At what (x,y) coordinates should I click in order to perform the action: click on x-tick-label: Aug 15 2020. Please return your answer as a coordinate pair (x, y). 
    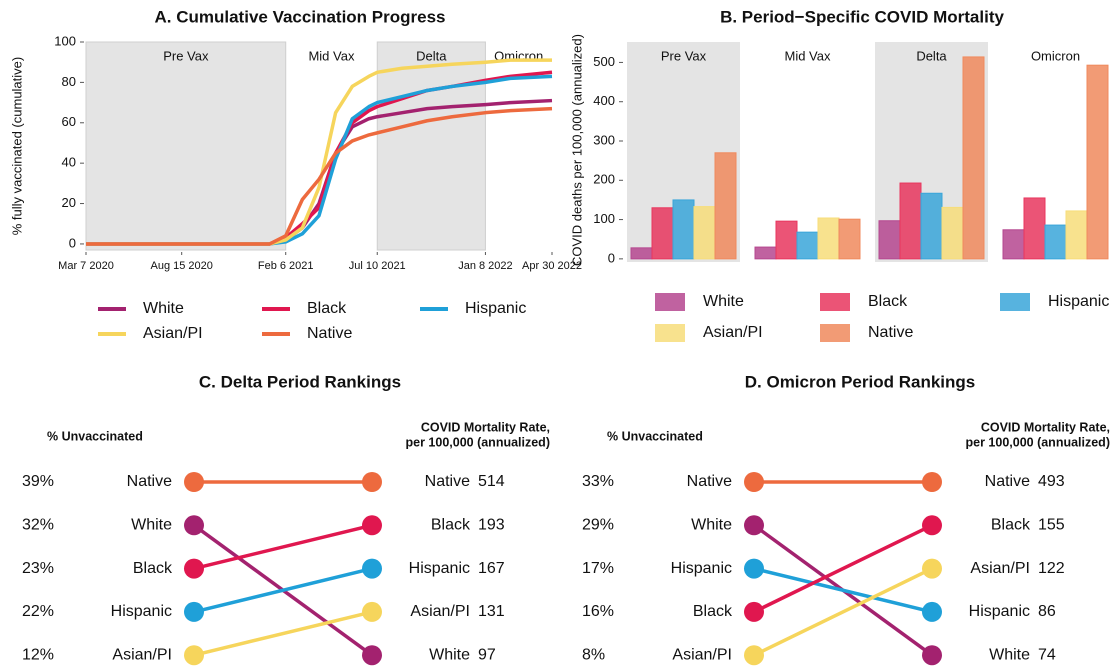
    Looking at the image, I should click on (182, 266).